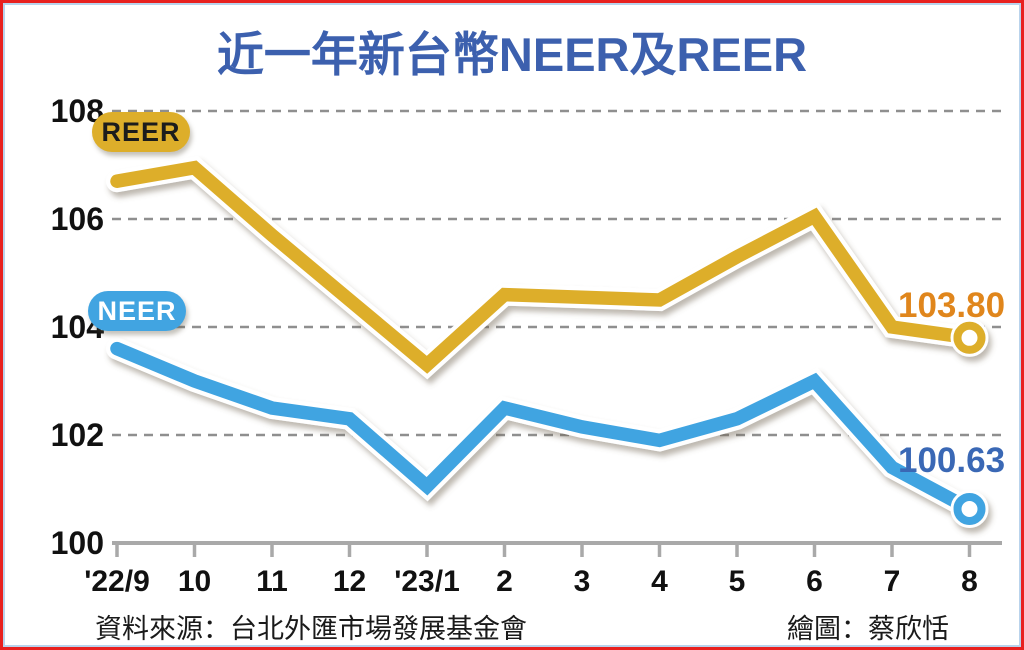  Describe the element at coordinates (77, 219) in the screenshot. I see `y-tick-label: 106` at that location.